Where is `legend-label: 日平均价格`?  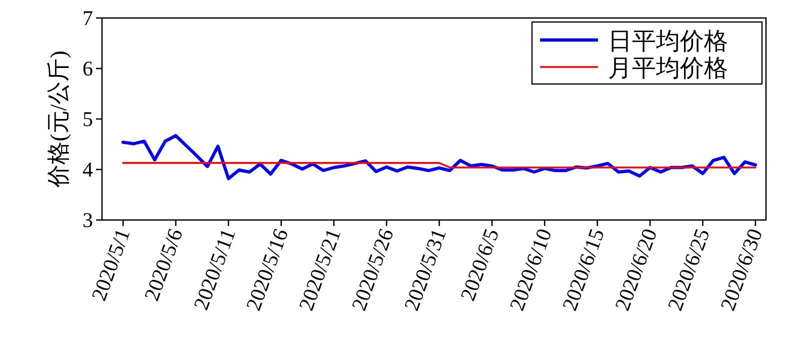
legend-label: 日平均价格 is located at coordinates (668, 42).